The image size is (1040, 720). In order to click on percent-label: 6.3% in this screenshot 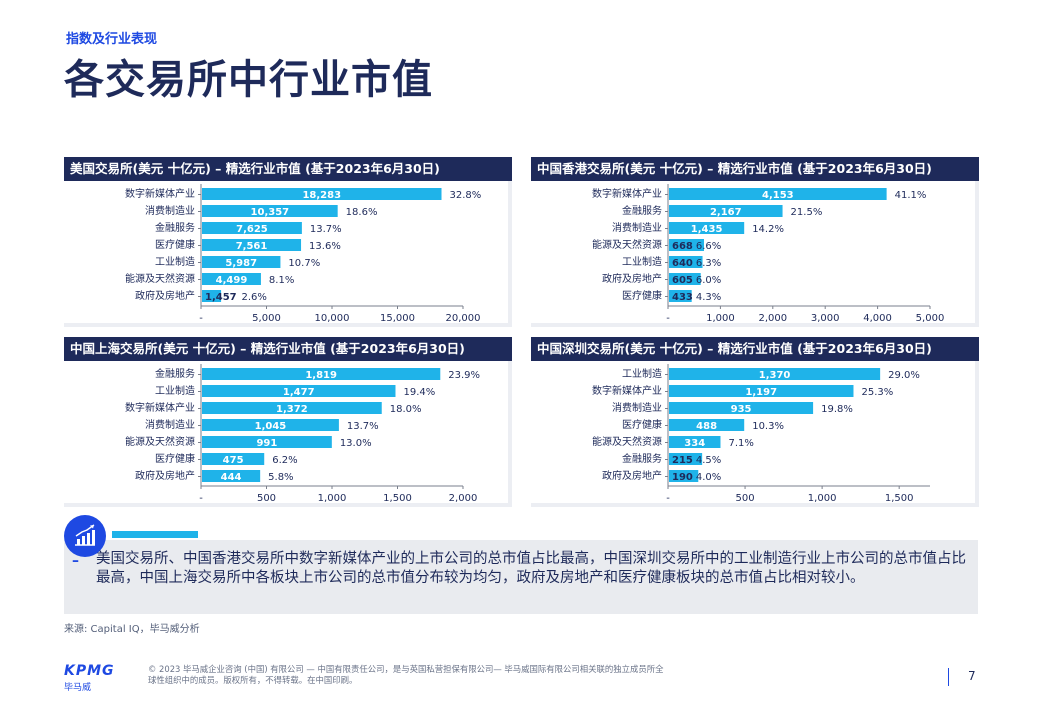, I will do `click(708, 263)`.